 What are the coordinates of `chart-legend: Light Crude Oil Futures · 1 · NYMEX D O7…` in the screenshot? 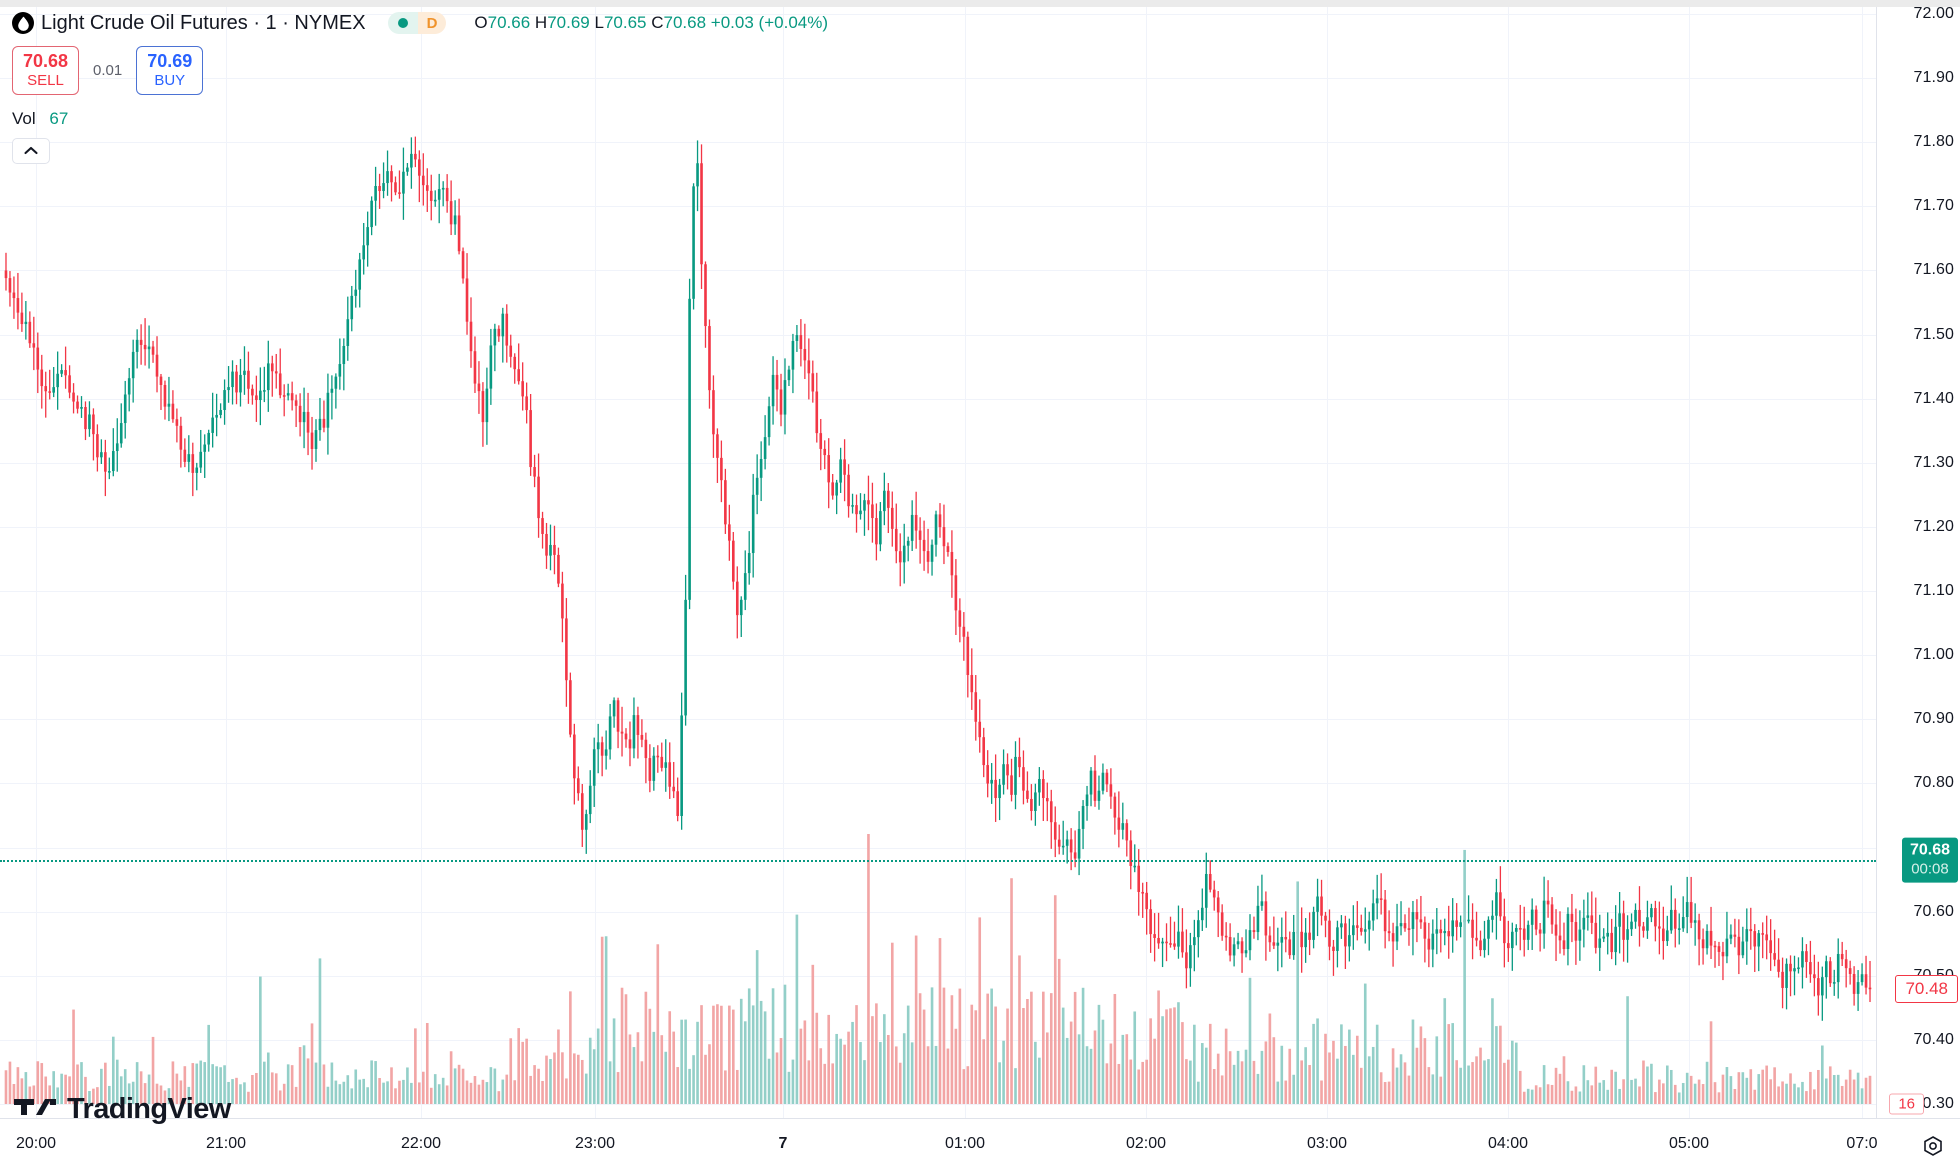 It's located at (420, 86).